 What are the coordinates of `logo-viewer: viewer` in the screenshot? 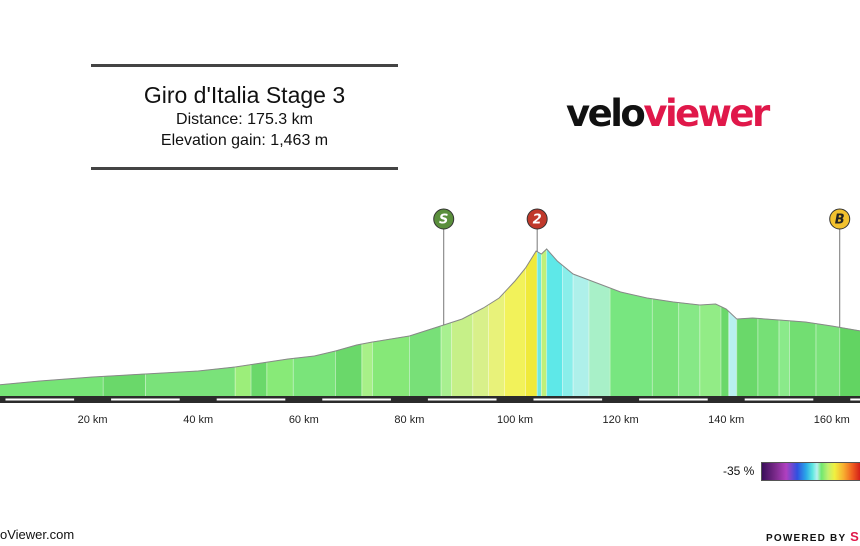 It's located at (706, 113).